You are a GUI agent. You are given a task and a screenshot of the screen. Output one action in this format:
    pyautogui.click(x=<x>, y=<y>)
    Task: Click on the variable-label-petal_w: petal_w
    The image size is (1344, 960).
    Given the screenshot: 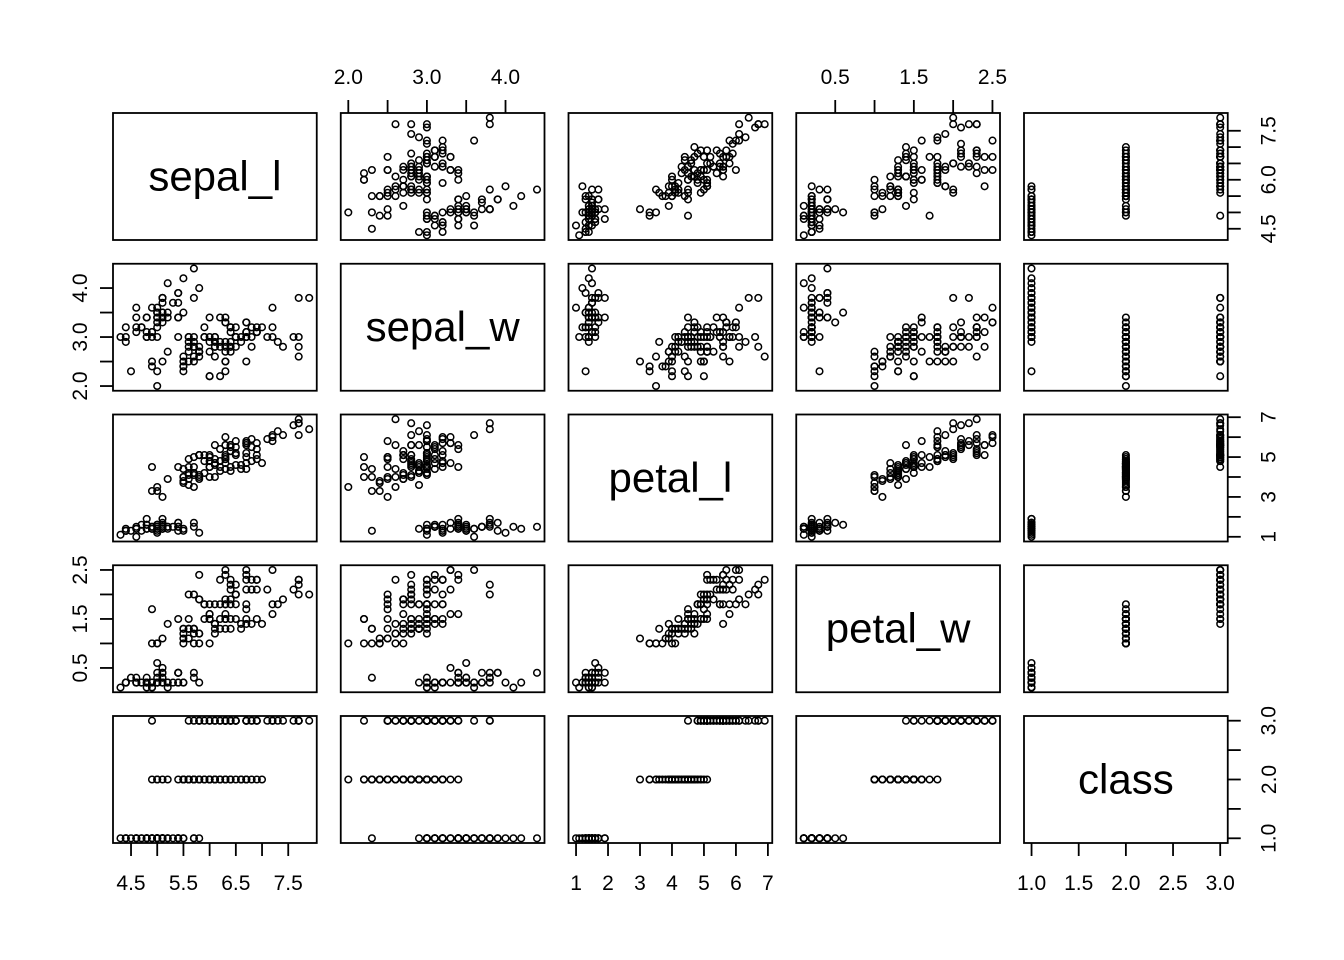 What is the action you would take?
    pyautogui.click(x=898, y=628)
    